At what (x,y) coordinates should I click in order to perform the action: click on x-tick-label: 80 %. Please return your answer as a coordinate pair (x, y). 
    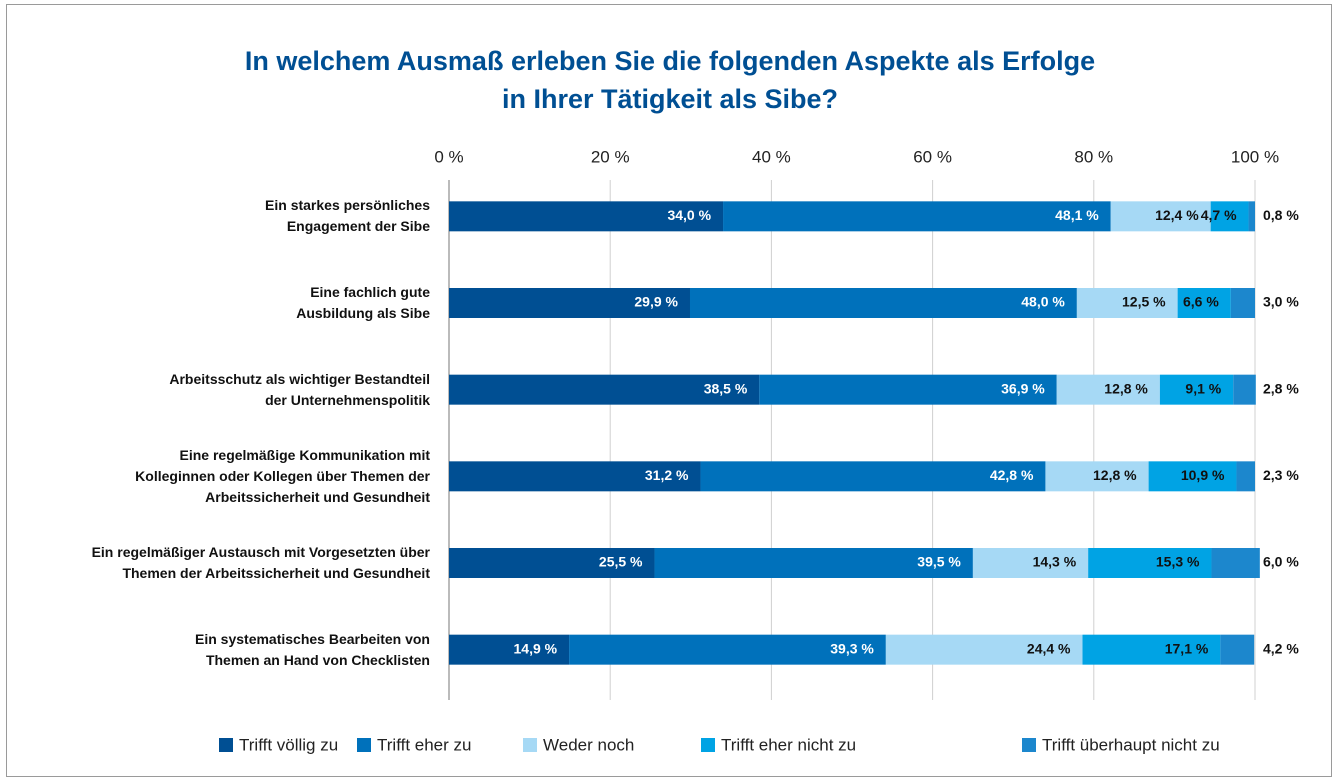
    Looking at the image, I should click on (1093, 156).